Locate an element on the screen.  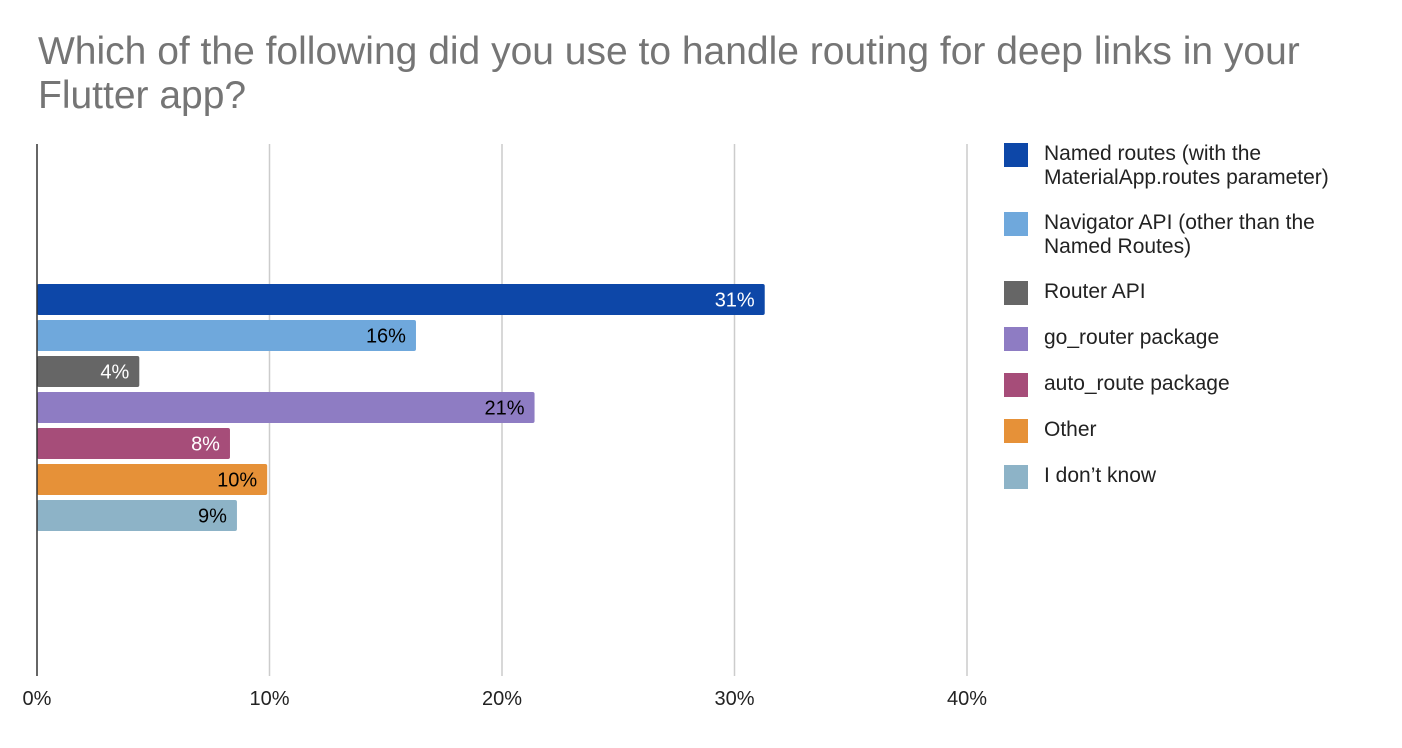
x-tick-label: 30% is located at coordinates (734, 699).